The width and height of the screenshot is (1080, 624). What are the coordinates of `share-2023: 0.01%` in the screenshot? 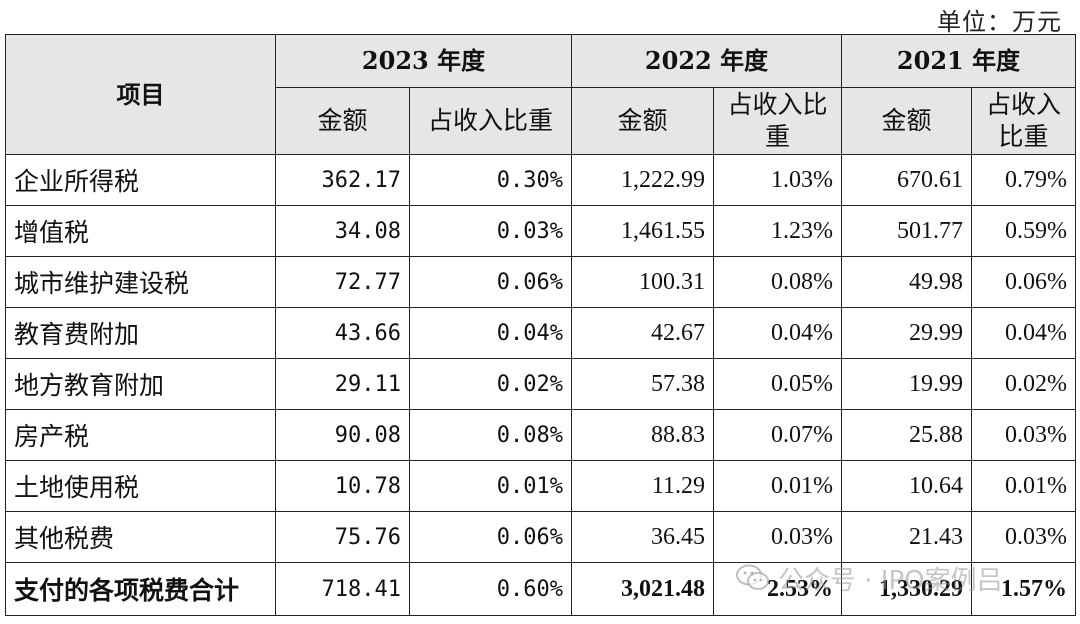 It's located at (490, 486).